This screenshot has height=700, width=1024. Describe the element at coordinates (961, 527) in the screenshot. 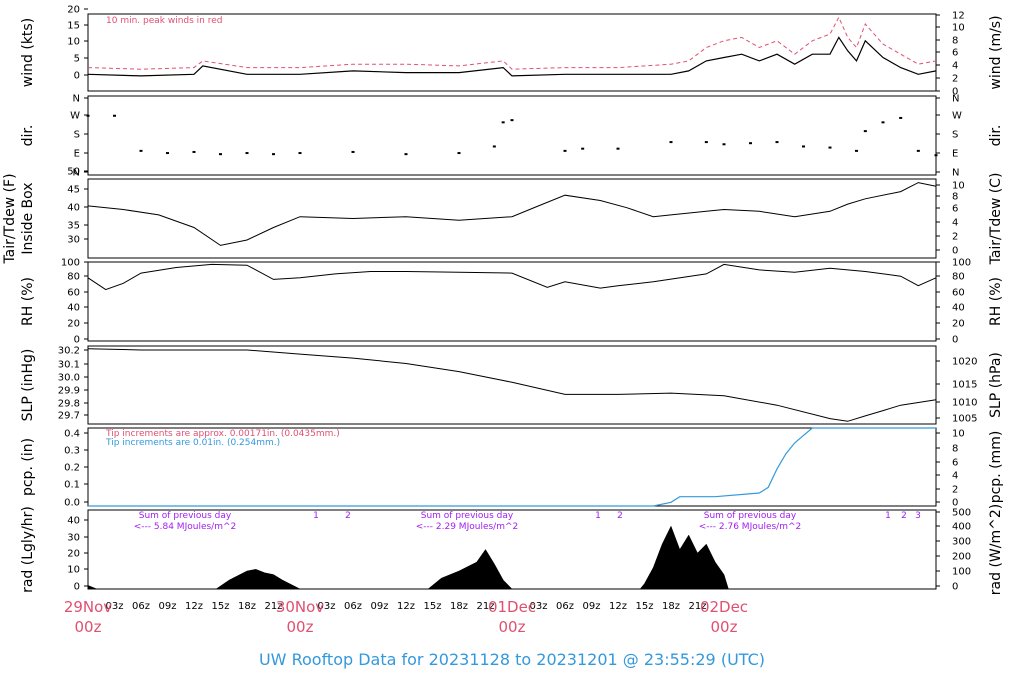

I see `rad-right-tick-label: 400` at that location.